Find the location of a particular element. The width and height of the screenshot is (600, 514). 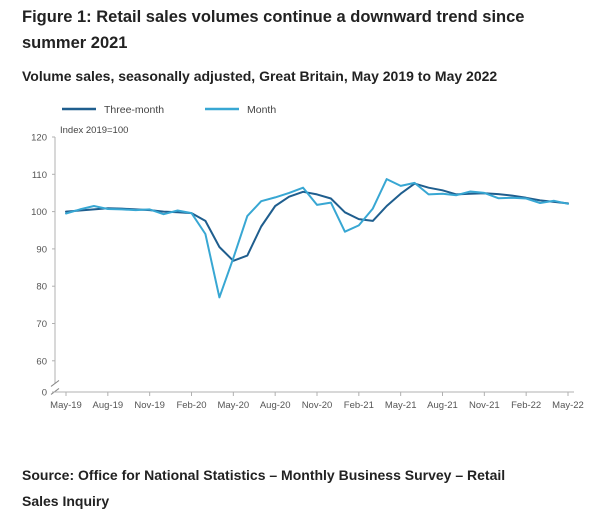

x-tick-label: Feb-21 is located at coordinates (359, 405).